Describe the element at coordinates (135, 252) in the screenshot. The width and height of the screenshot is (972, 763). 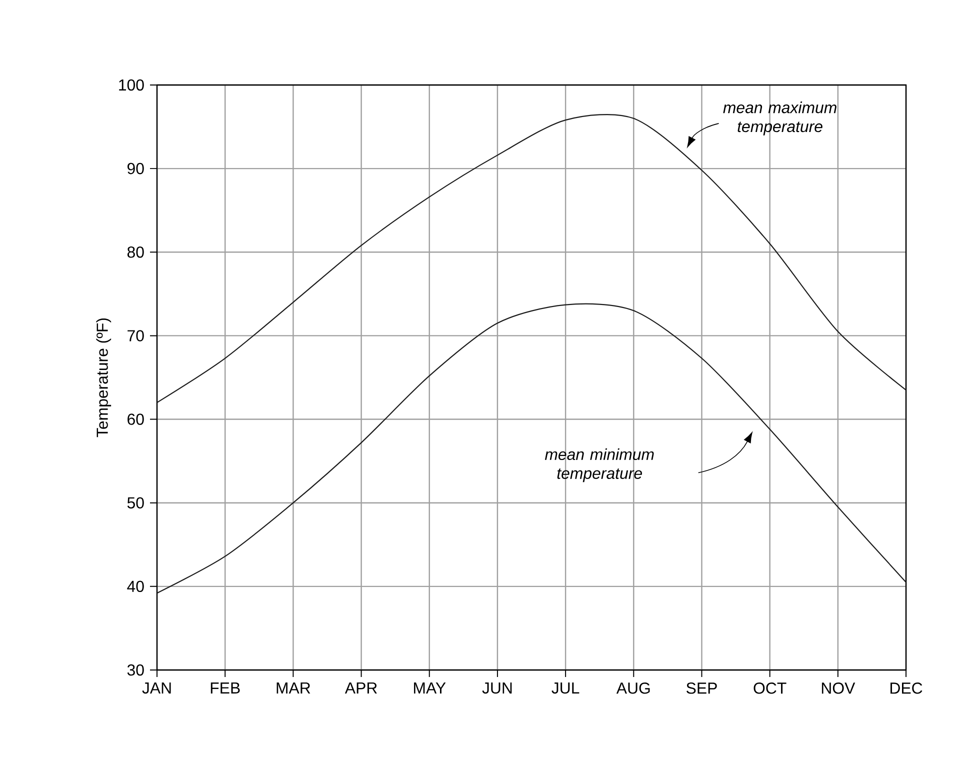
I see `y-tick-label: 80` at that location.